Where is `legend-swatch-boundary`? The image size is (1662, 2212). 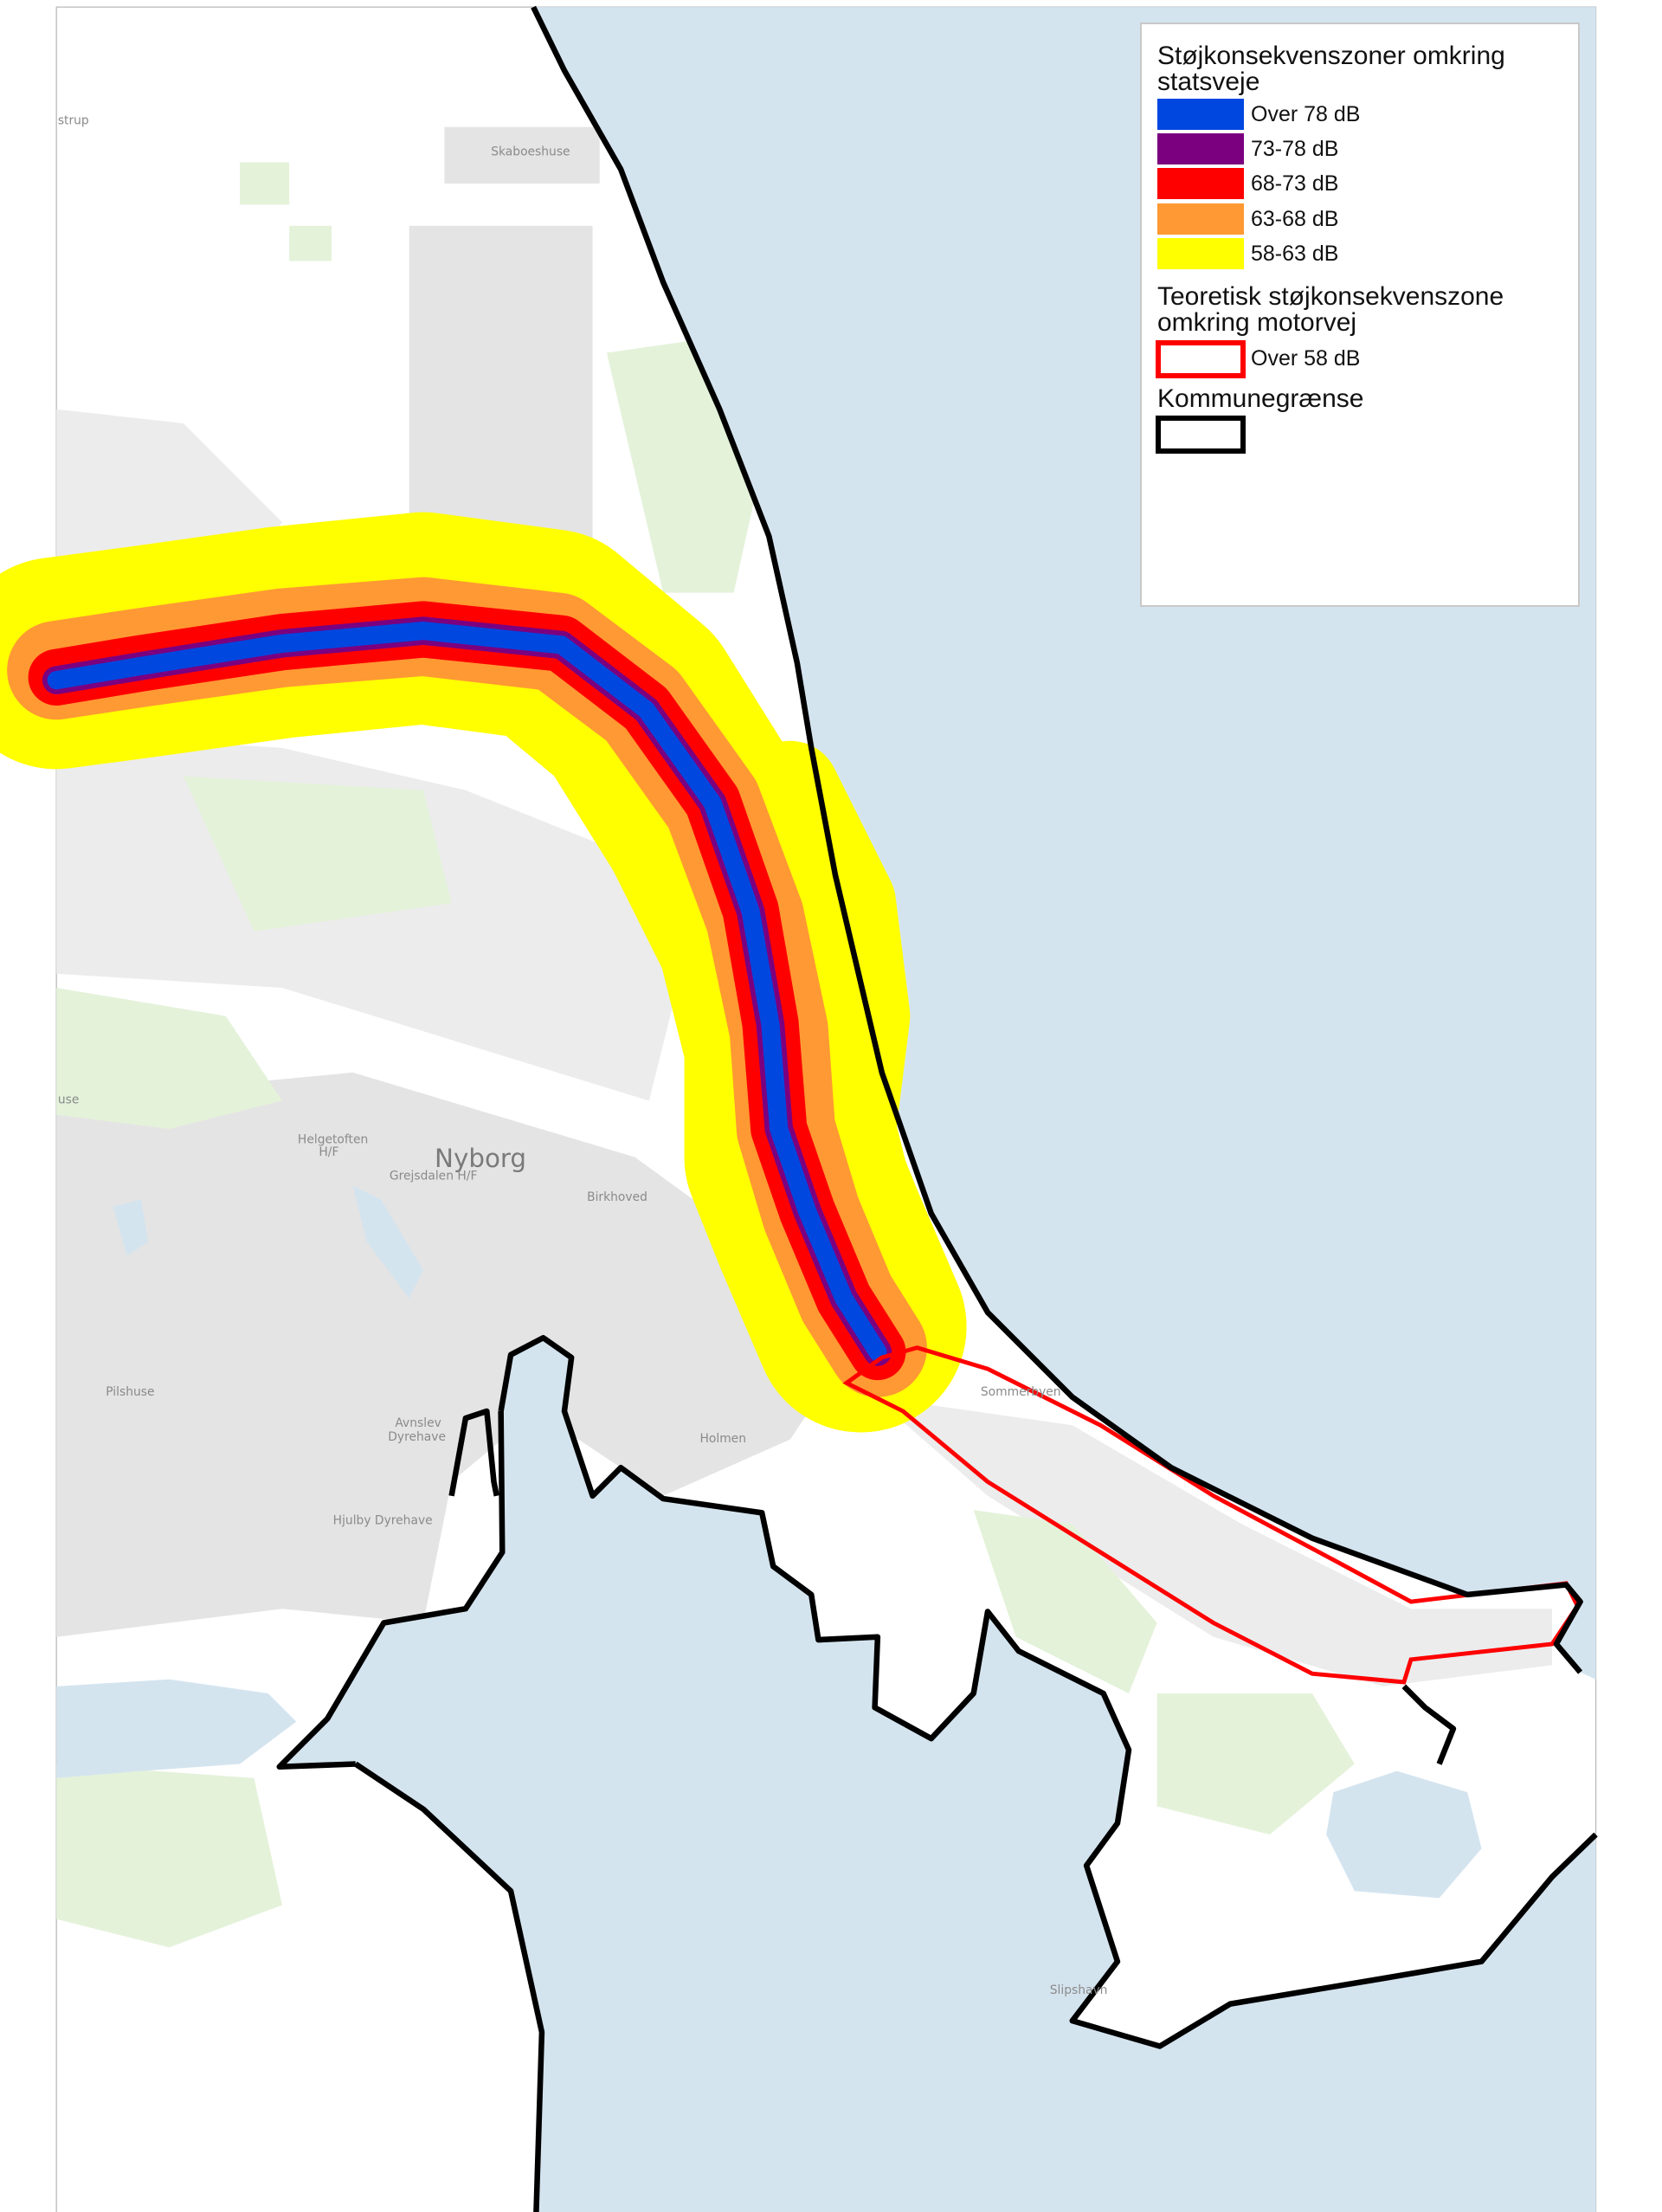 legend-swatch-boundary is located at coordinates (1201, 435).